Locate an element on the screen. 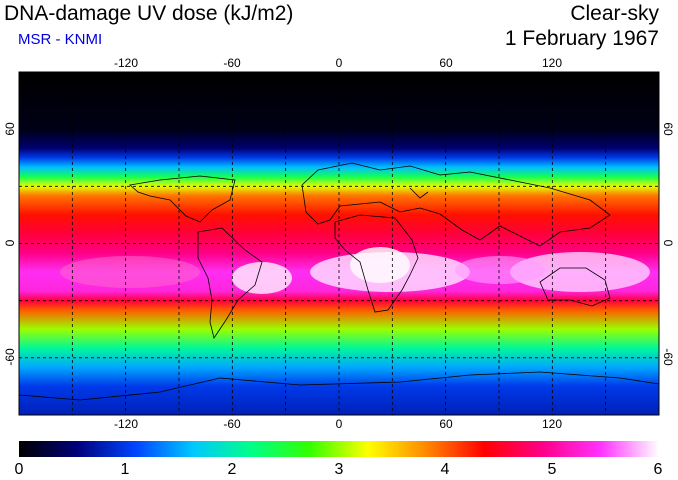 The image size is (678, 480). south-america-coast is located at coordinates (230, 283).